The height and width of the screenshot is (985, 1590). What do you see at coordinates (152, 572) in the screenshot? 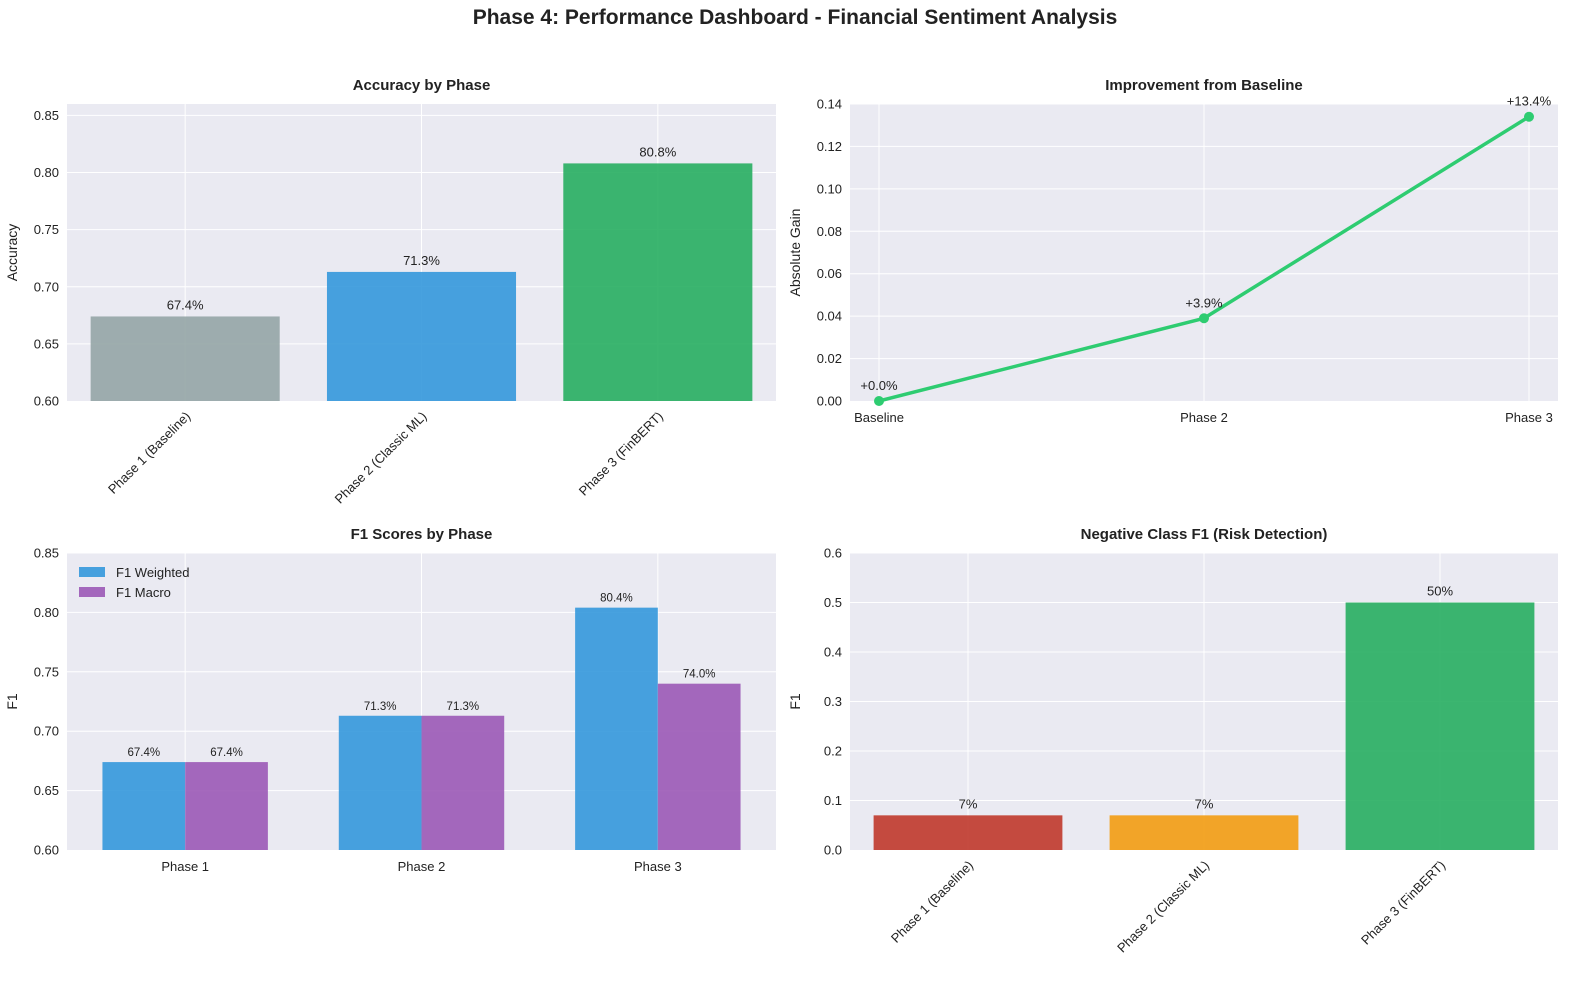
I see `legend-label: F1 Weighted` at bounding box center [152, 572].